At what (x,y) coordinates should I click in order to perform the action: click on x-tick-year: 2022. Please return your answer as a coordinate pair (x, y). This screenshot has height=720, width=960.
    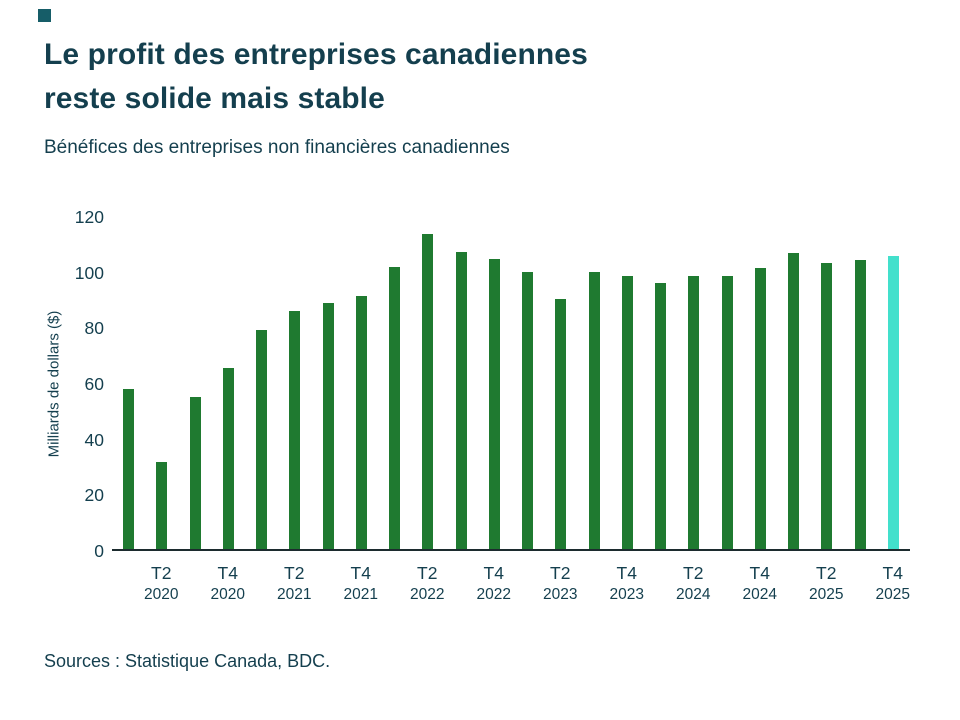
    Looking at the image, I should click on (493, 594).